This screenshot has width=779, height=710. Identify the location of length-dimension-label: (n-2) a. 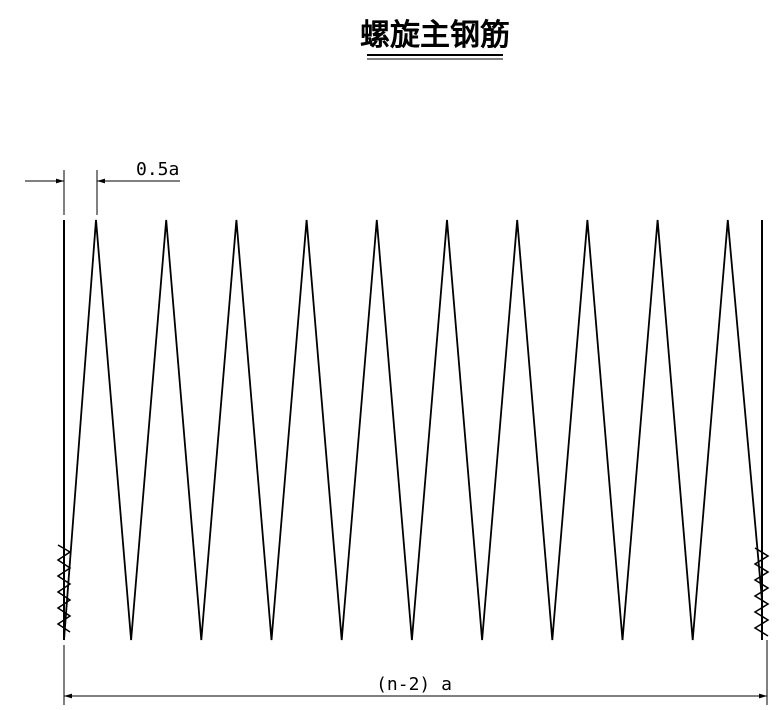
(414, 684).